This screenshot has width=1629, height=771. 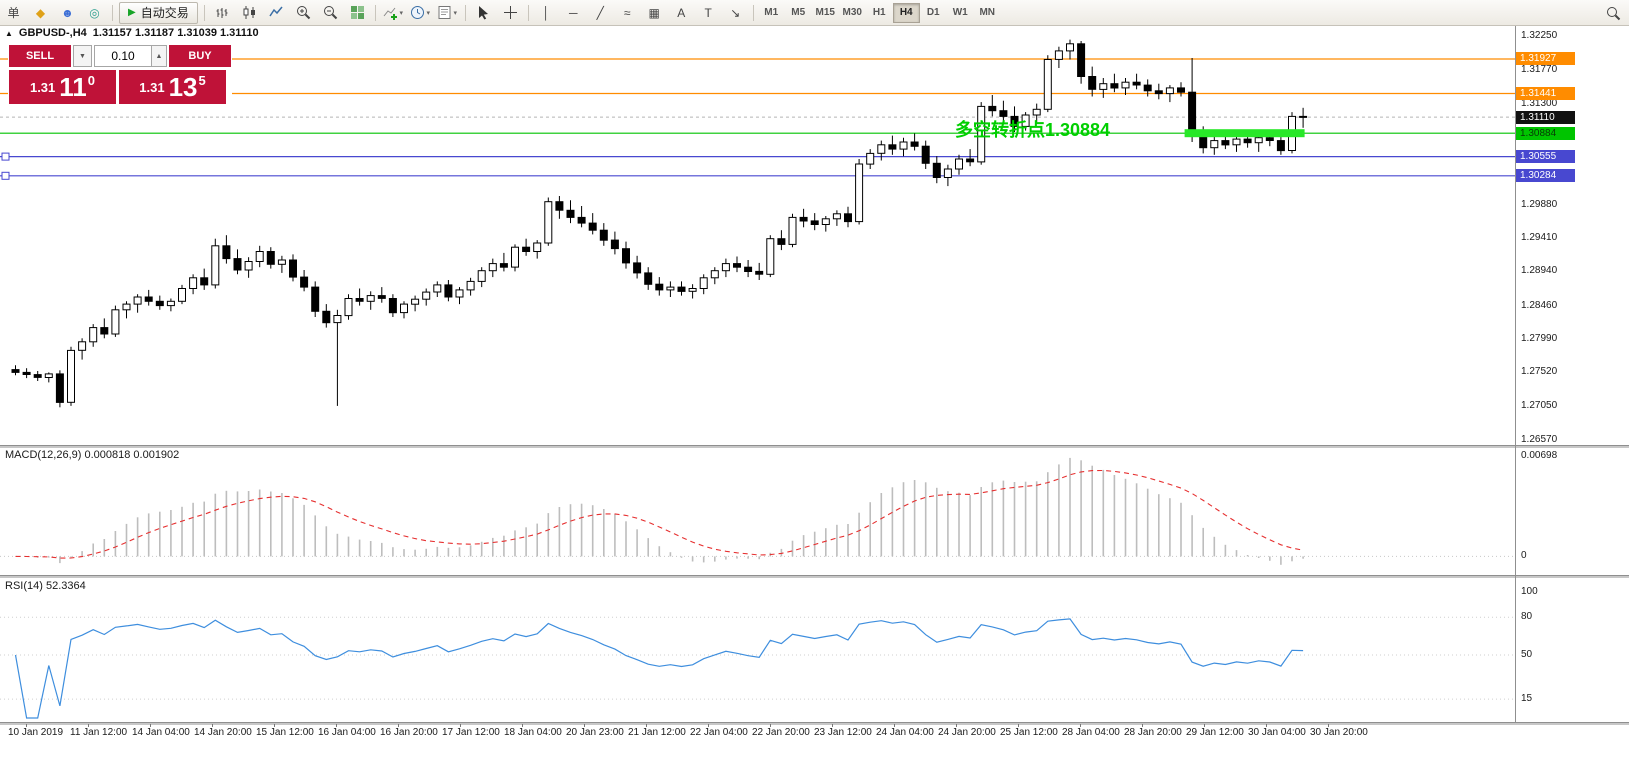 I want to click on volume-input, so click(x=123, y=56).